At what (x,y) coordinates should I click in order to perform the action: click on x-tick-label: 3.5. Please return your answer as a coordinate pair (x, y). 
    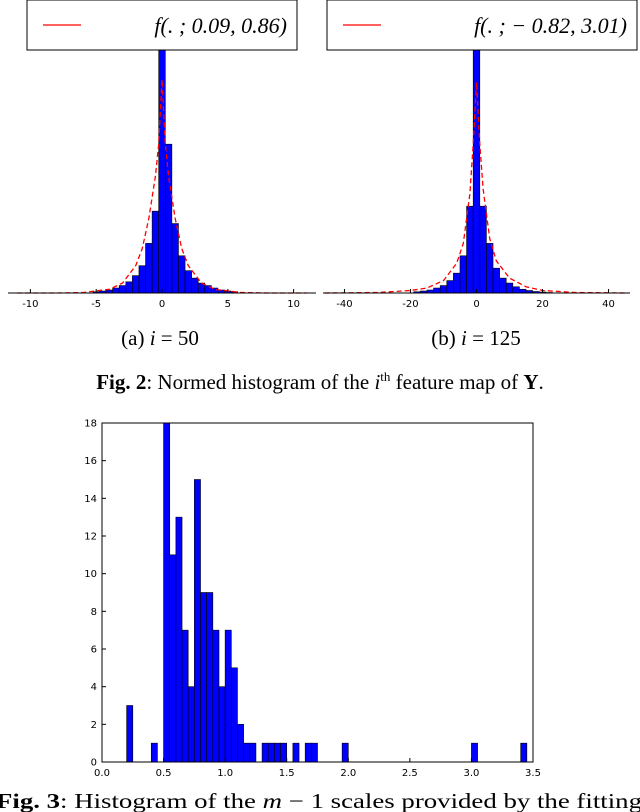
    Looking at the image, I should click on (533, 773).